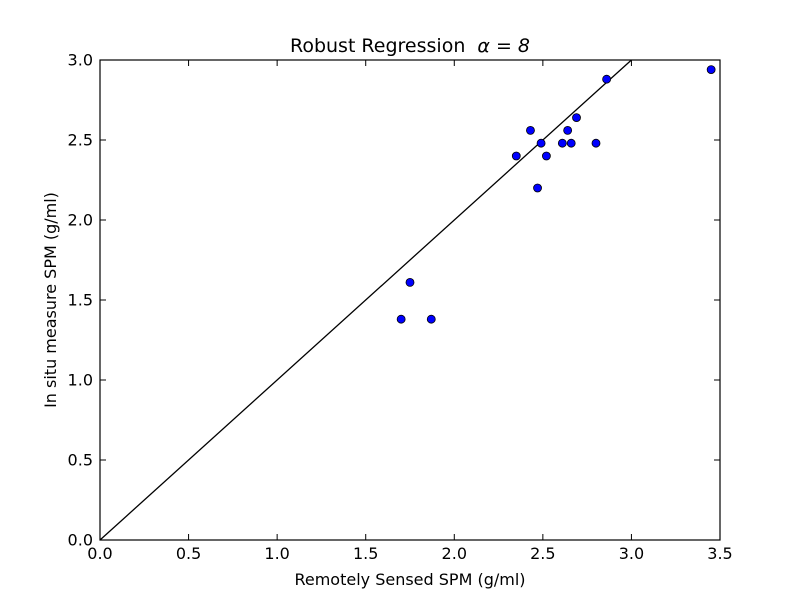  I want to click on y-tick-label: 2.0, so click(80, 220).